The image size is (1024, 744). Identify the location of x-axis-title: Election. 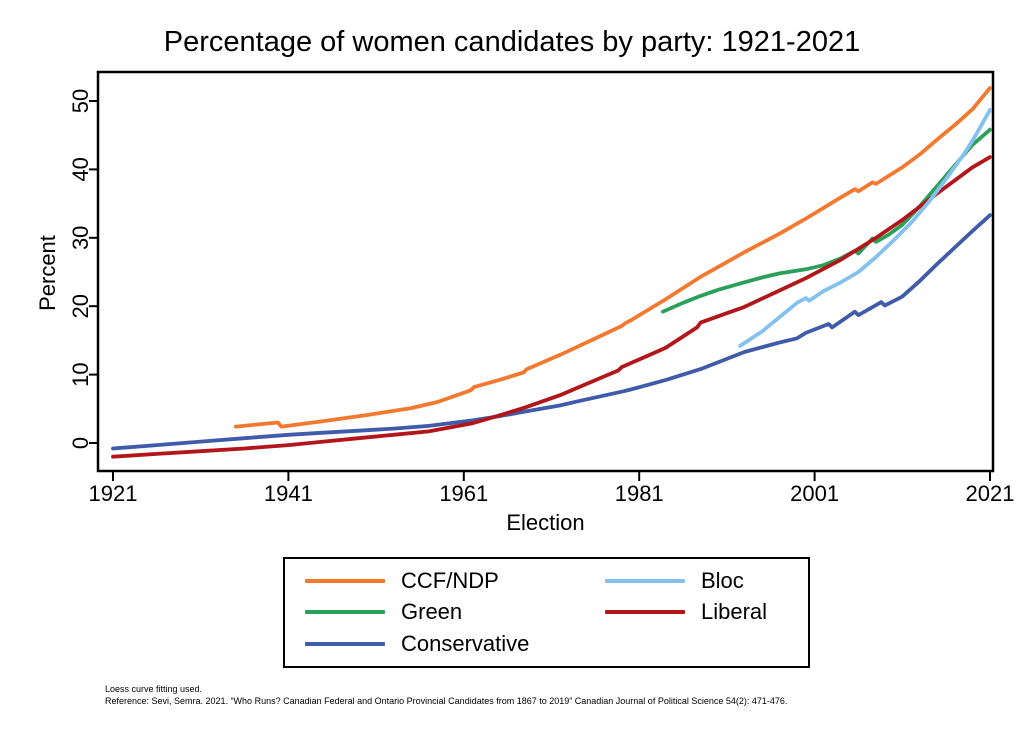
(545, 522).